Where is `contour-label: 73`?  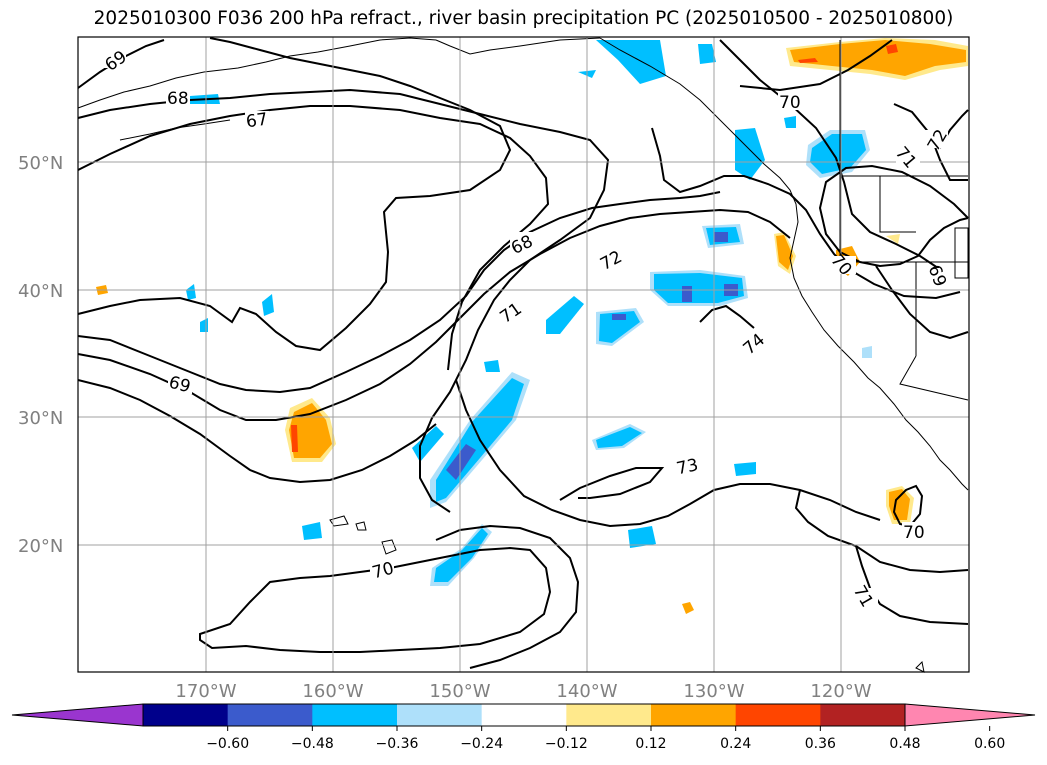 contour-label: 73 is located at coordinates (687, 467).